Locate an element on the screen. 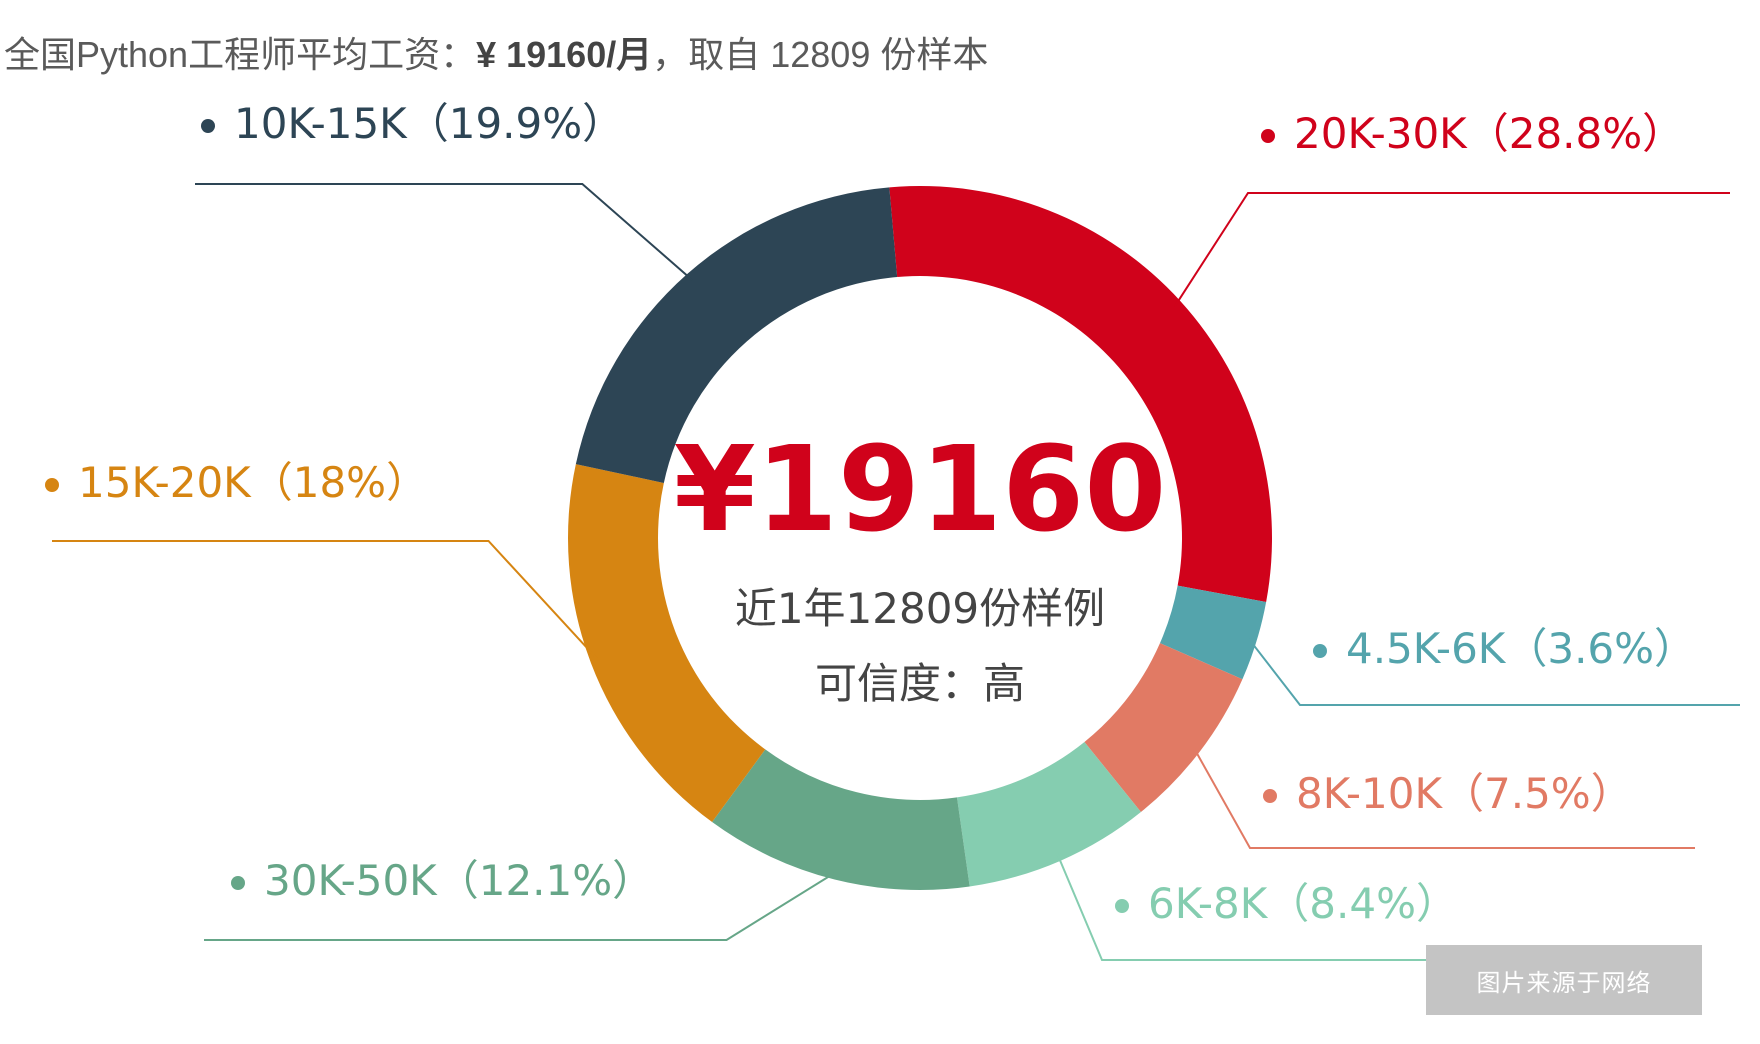  leader-line-4.5K-6K is located at coordinates (1494, 672).